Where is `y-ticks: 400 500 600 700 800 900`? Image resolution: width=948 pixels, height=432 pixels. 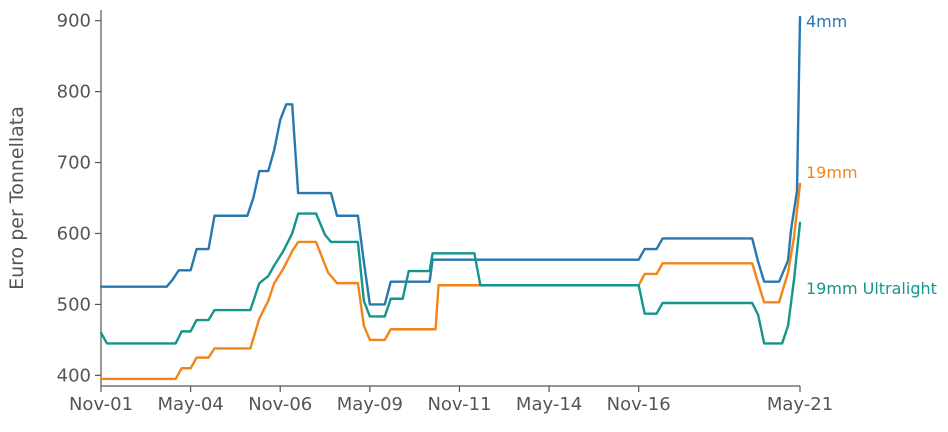
y-ticks: 400 500 600 700 800 900 is located at coordinates (79, 198).